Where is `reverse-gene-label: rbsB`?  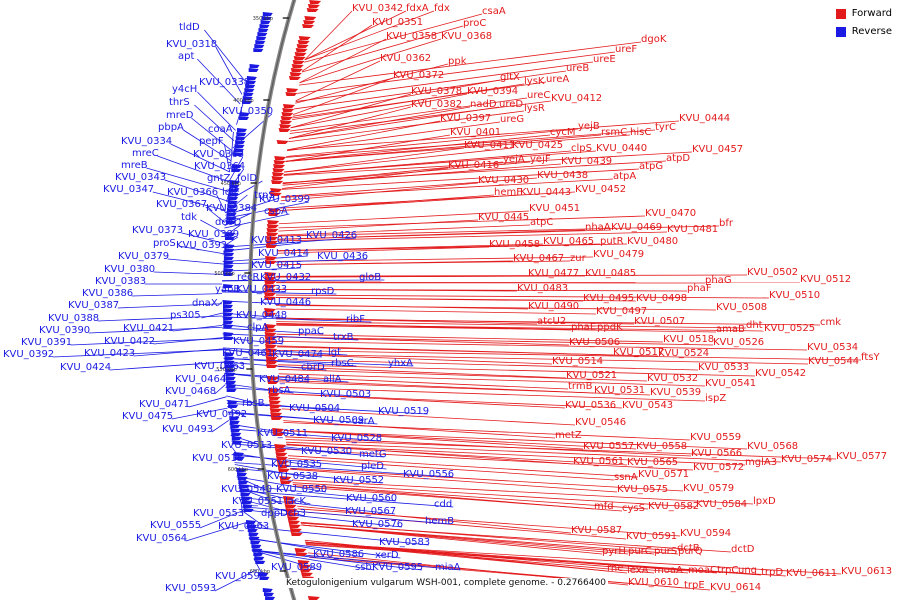
reverse-gene-label: rbsB is located at coordinates (253, 403).